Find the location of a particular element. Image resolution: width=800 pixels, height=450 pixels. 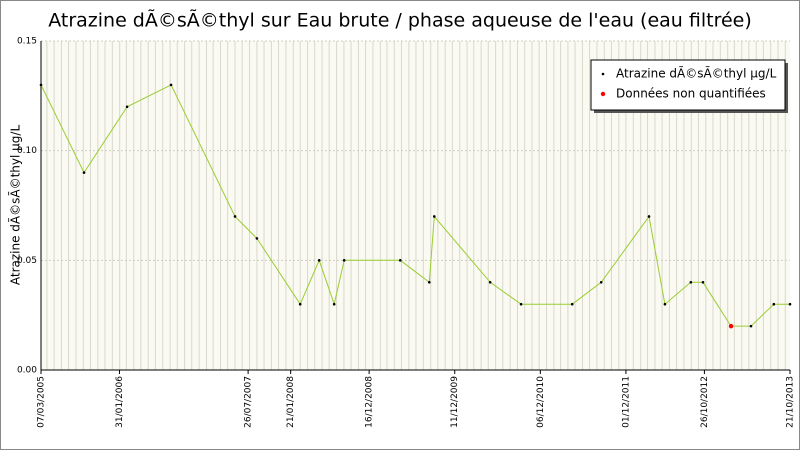

y-tick-label: 0.00 is located at coordinates (27, 371).